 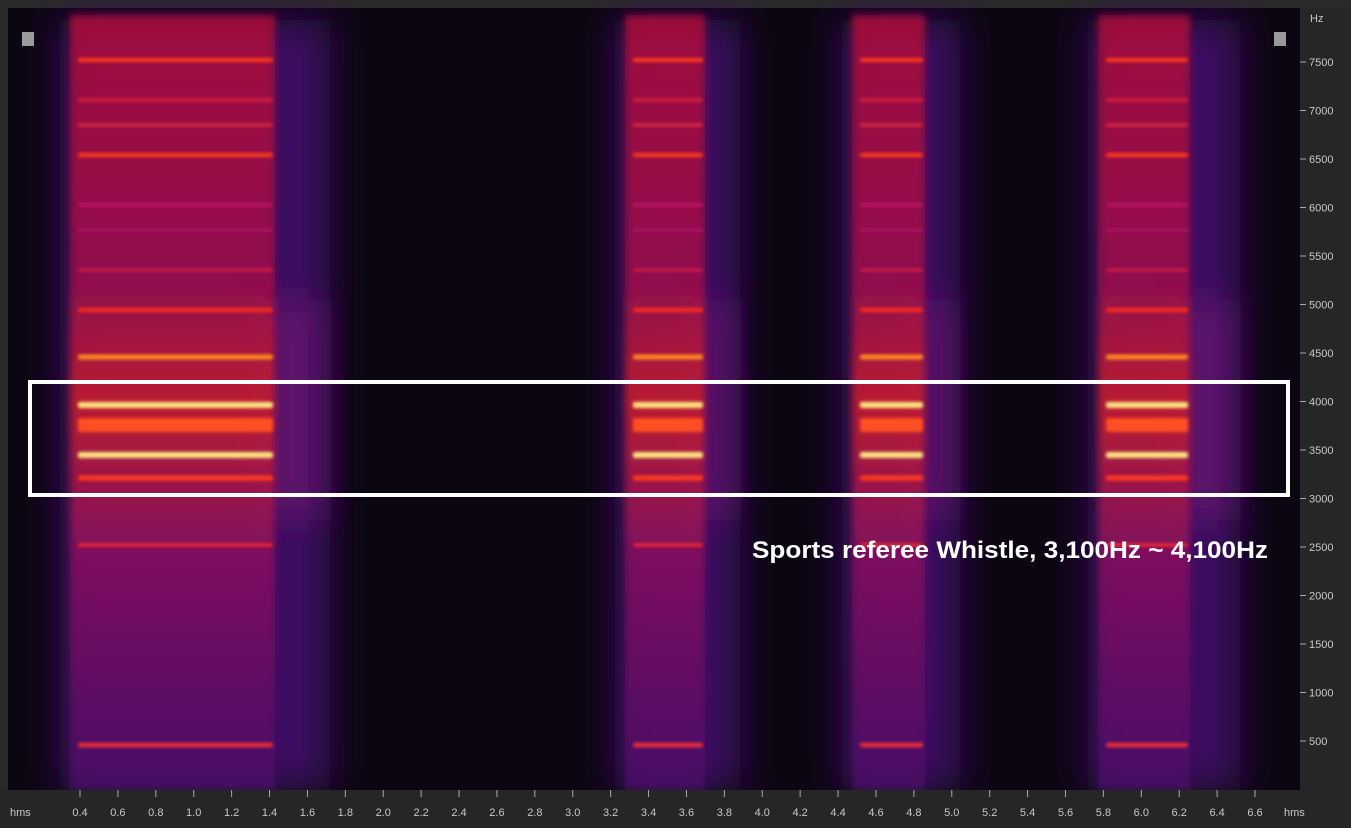 What do you see at coordinates (1321, 63) in the screenshot?
I see `hz-tick-label: 7500` at bounding box center [1321, 63].